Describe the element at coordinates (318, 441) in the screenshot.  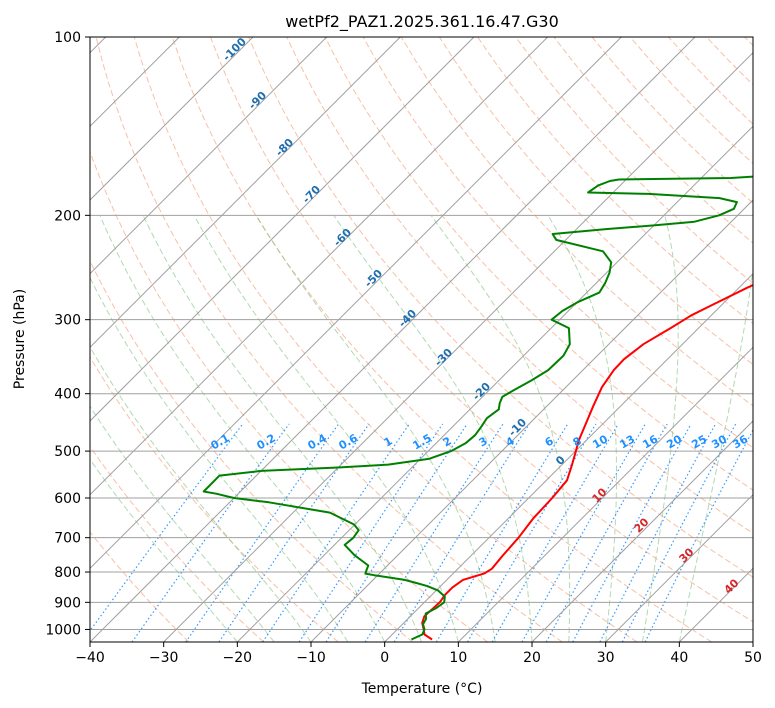
I see `mixing-ratio-label: 0.4` at that location.